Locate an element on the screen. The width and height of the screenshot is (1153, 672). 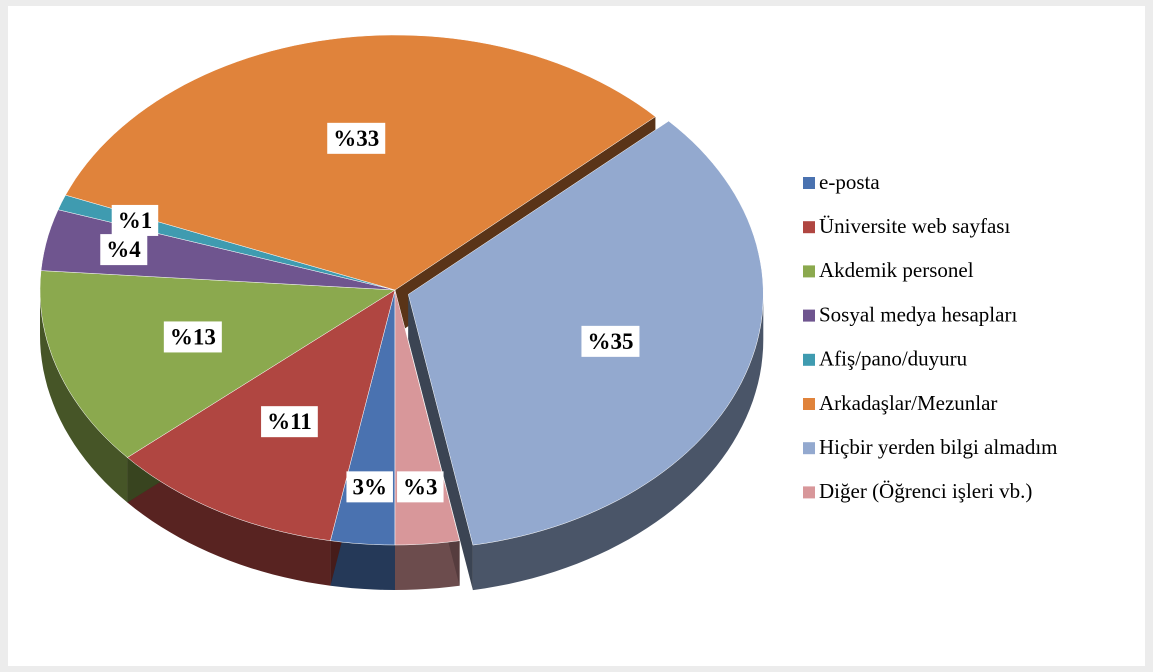
legend-label: Hiçbir yerden bilgi almadım is located at coordinates (938, 447).